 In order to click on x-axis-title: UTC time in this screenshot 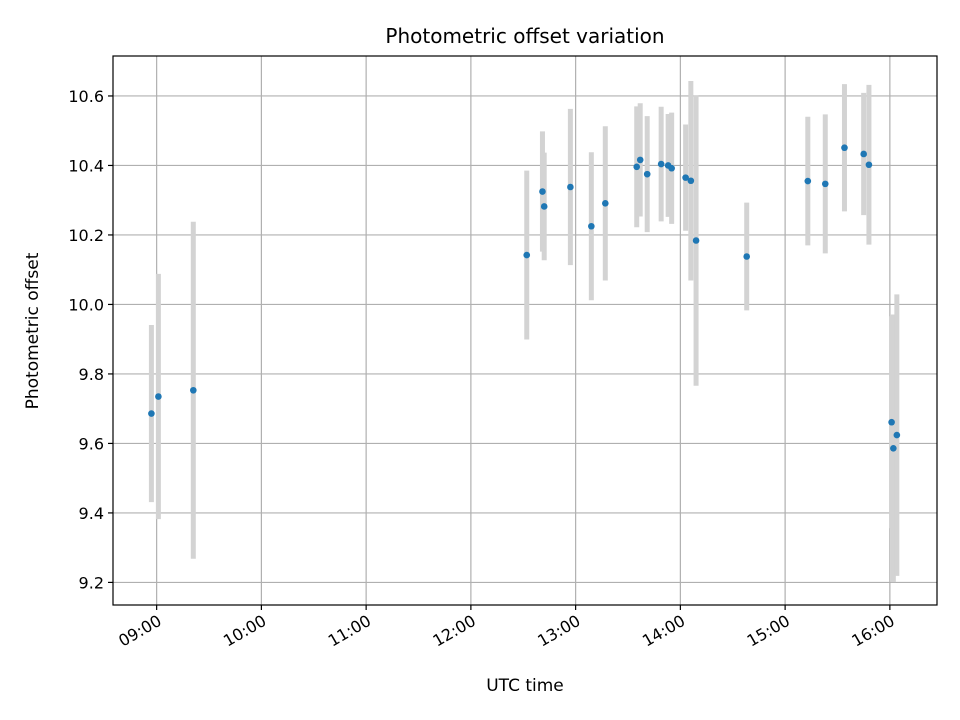, I will do `click(525, 686)`.